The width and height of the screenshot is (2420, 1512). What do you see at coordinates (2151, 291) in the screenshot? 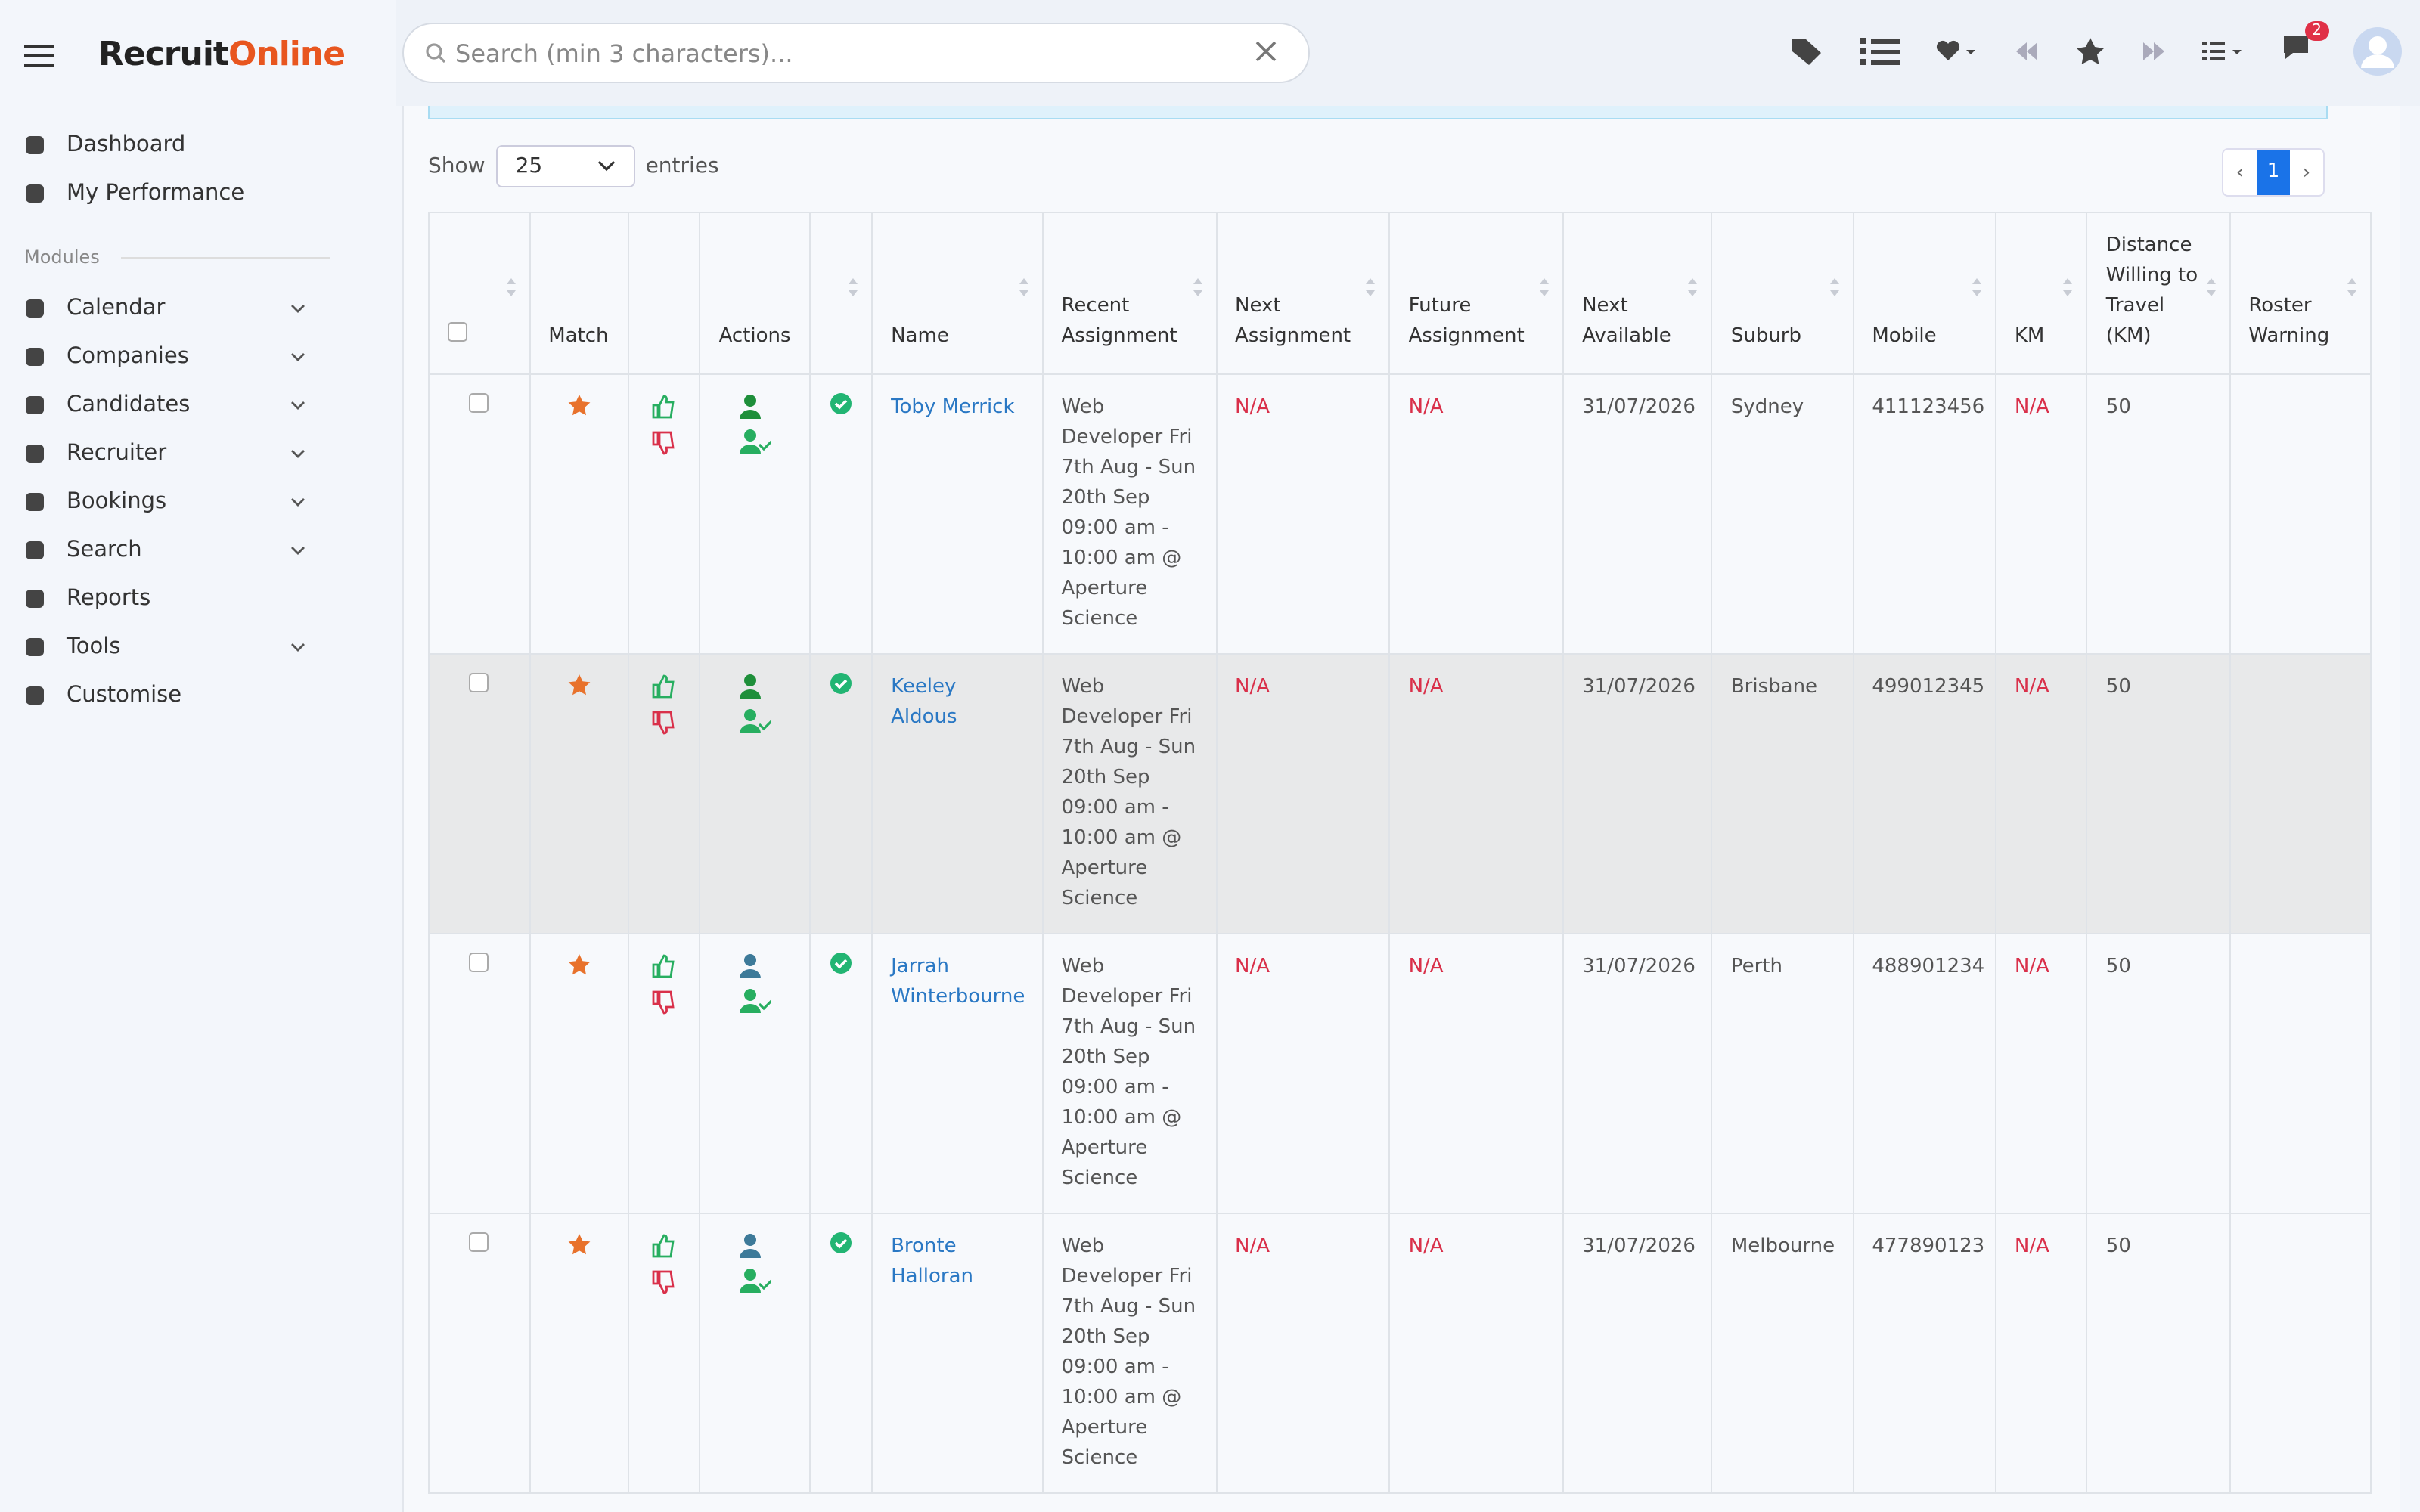
I see `header-label: Distance Willing to Travel (KM)` at bounding box center [2151, 291].